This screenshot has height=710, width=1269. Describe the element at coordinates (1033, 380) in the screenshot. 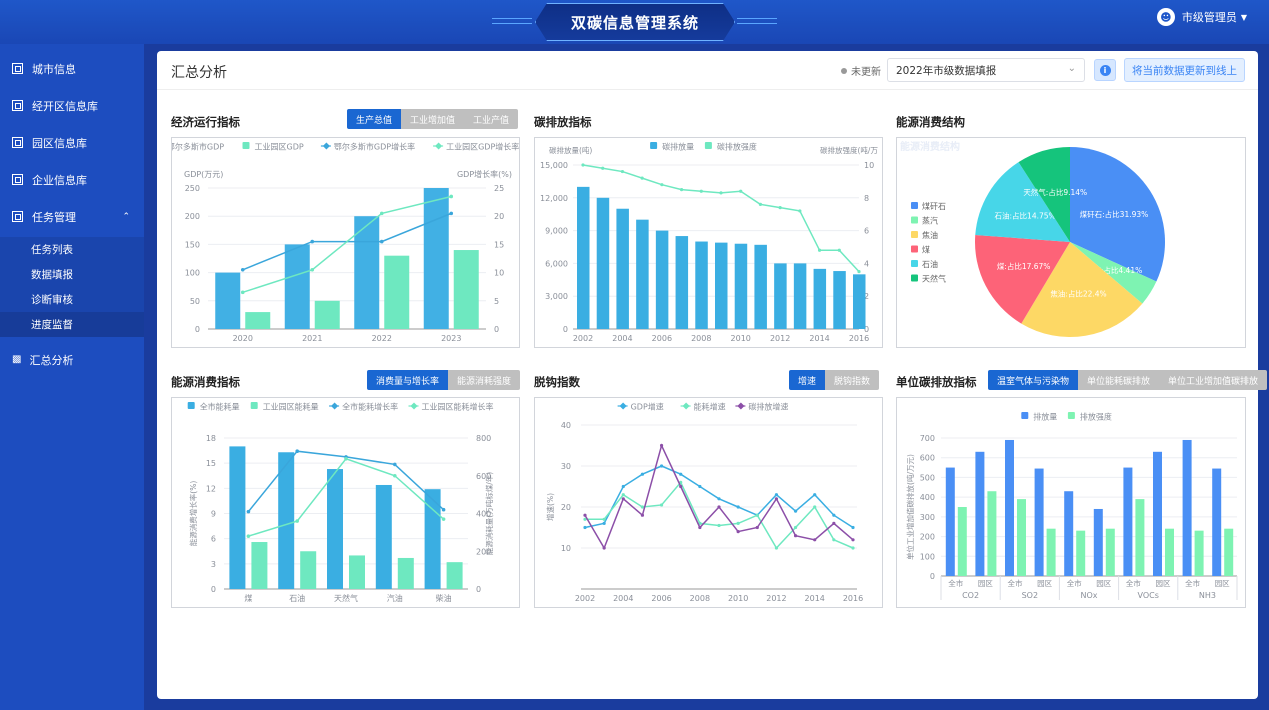

I see `tab-ghg-pollutants: 温室气体与污染物` at that location.